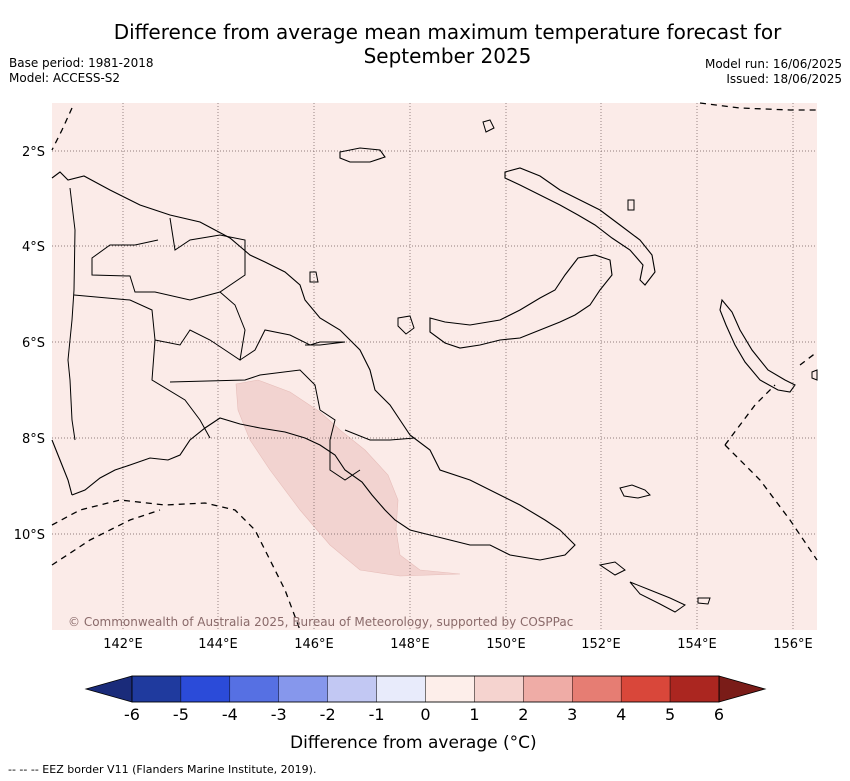 This screenshot has width=850, height=781. Describe the element at coordinates (474, 714) in the screenshot. I see `colorbar-tick-label: 1` at that location.